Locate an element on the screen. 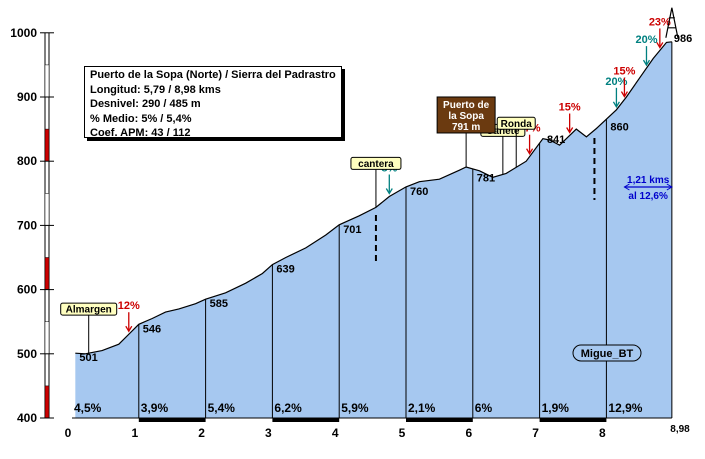  y-tick-label: 800 is located at coordinates (27, 161).